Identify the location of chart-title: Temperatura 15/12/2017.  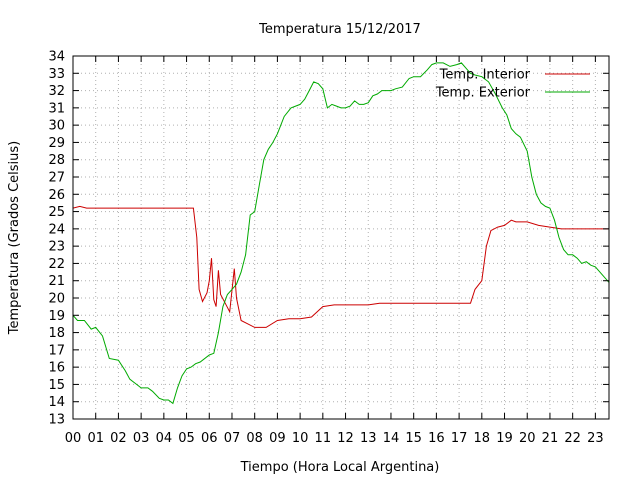
(339, 29).